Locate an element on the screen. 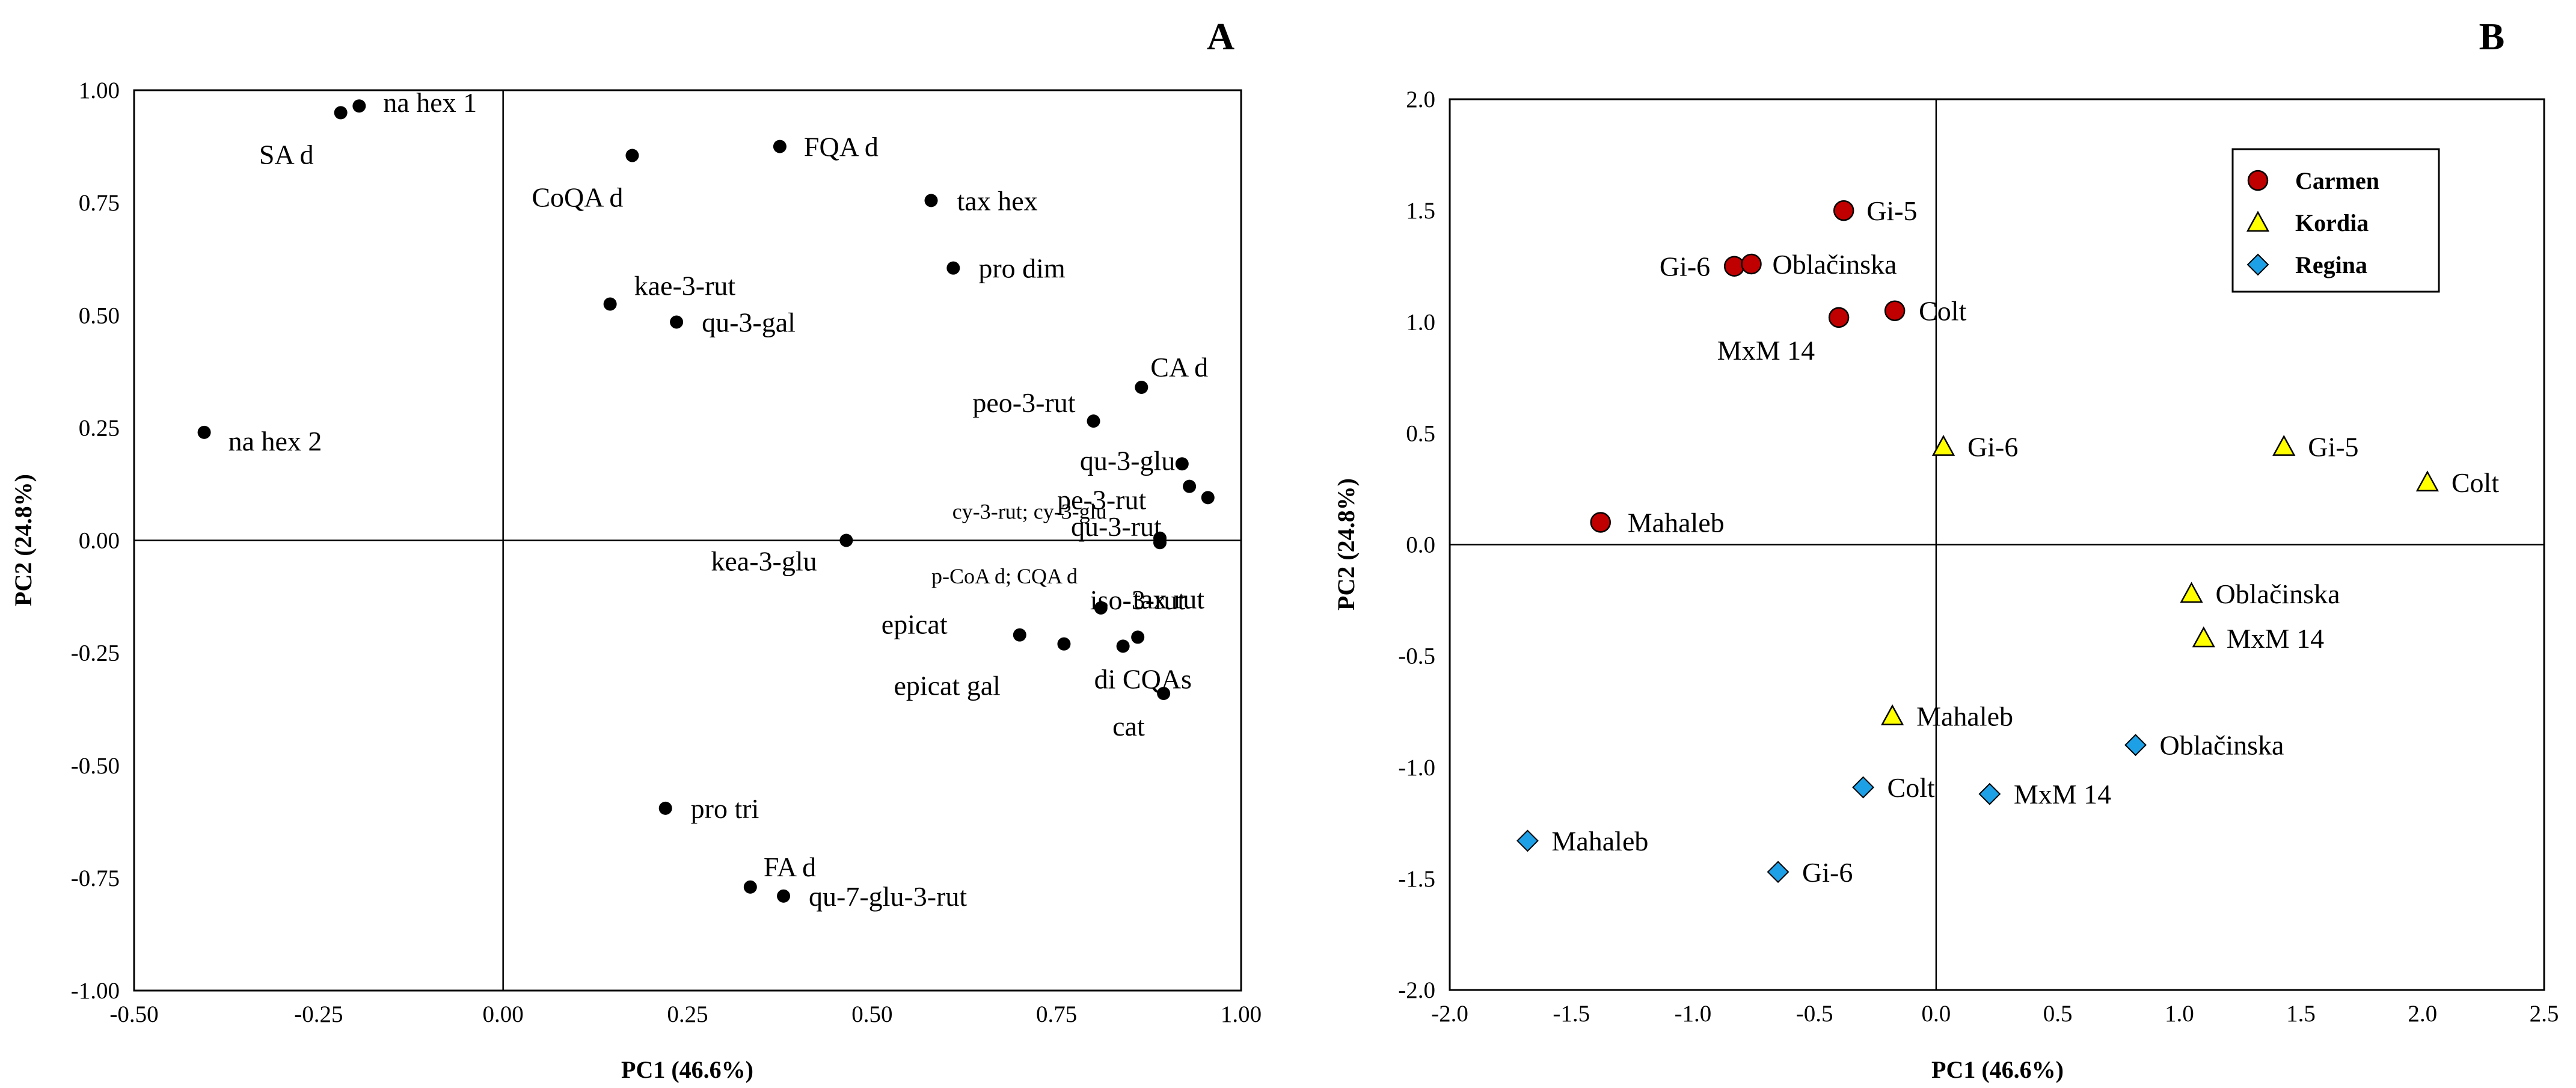 This screenshot has width=2576, height=1088. panel-b-point-kordia-colt is located at coordinates (2427, 481).